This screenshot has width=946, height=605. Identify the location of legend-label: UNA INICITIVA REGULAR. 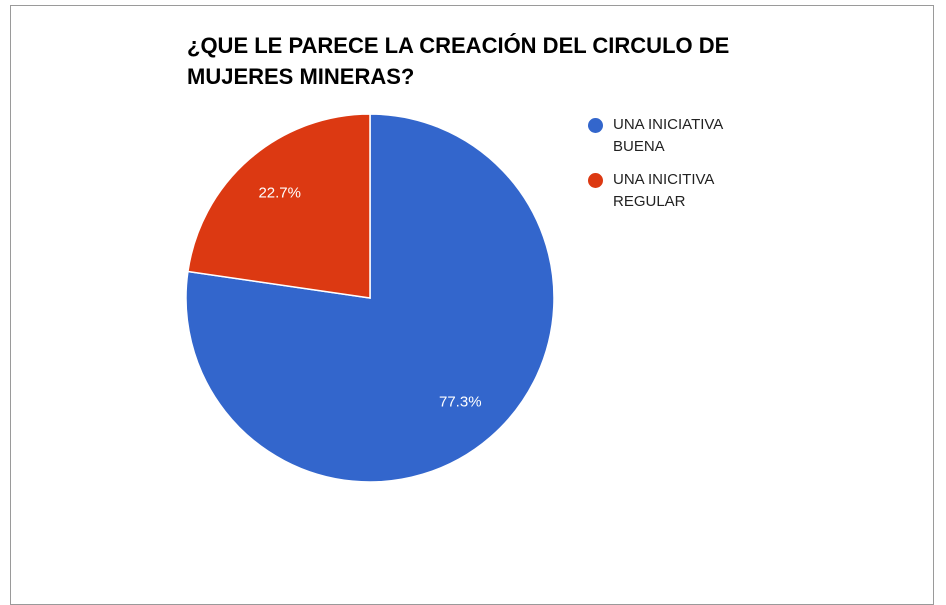
(663, 190).